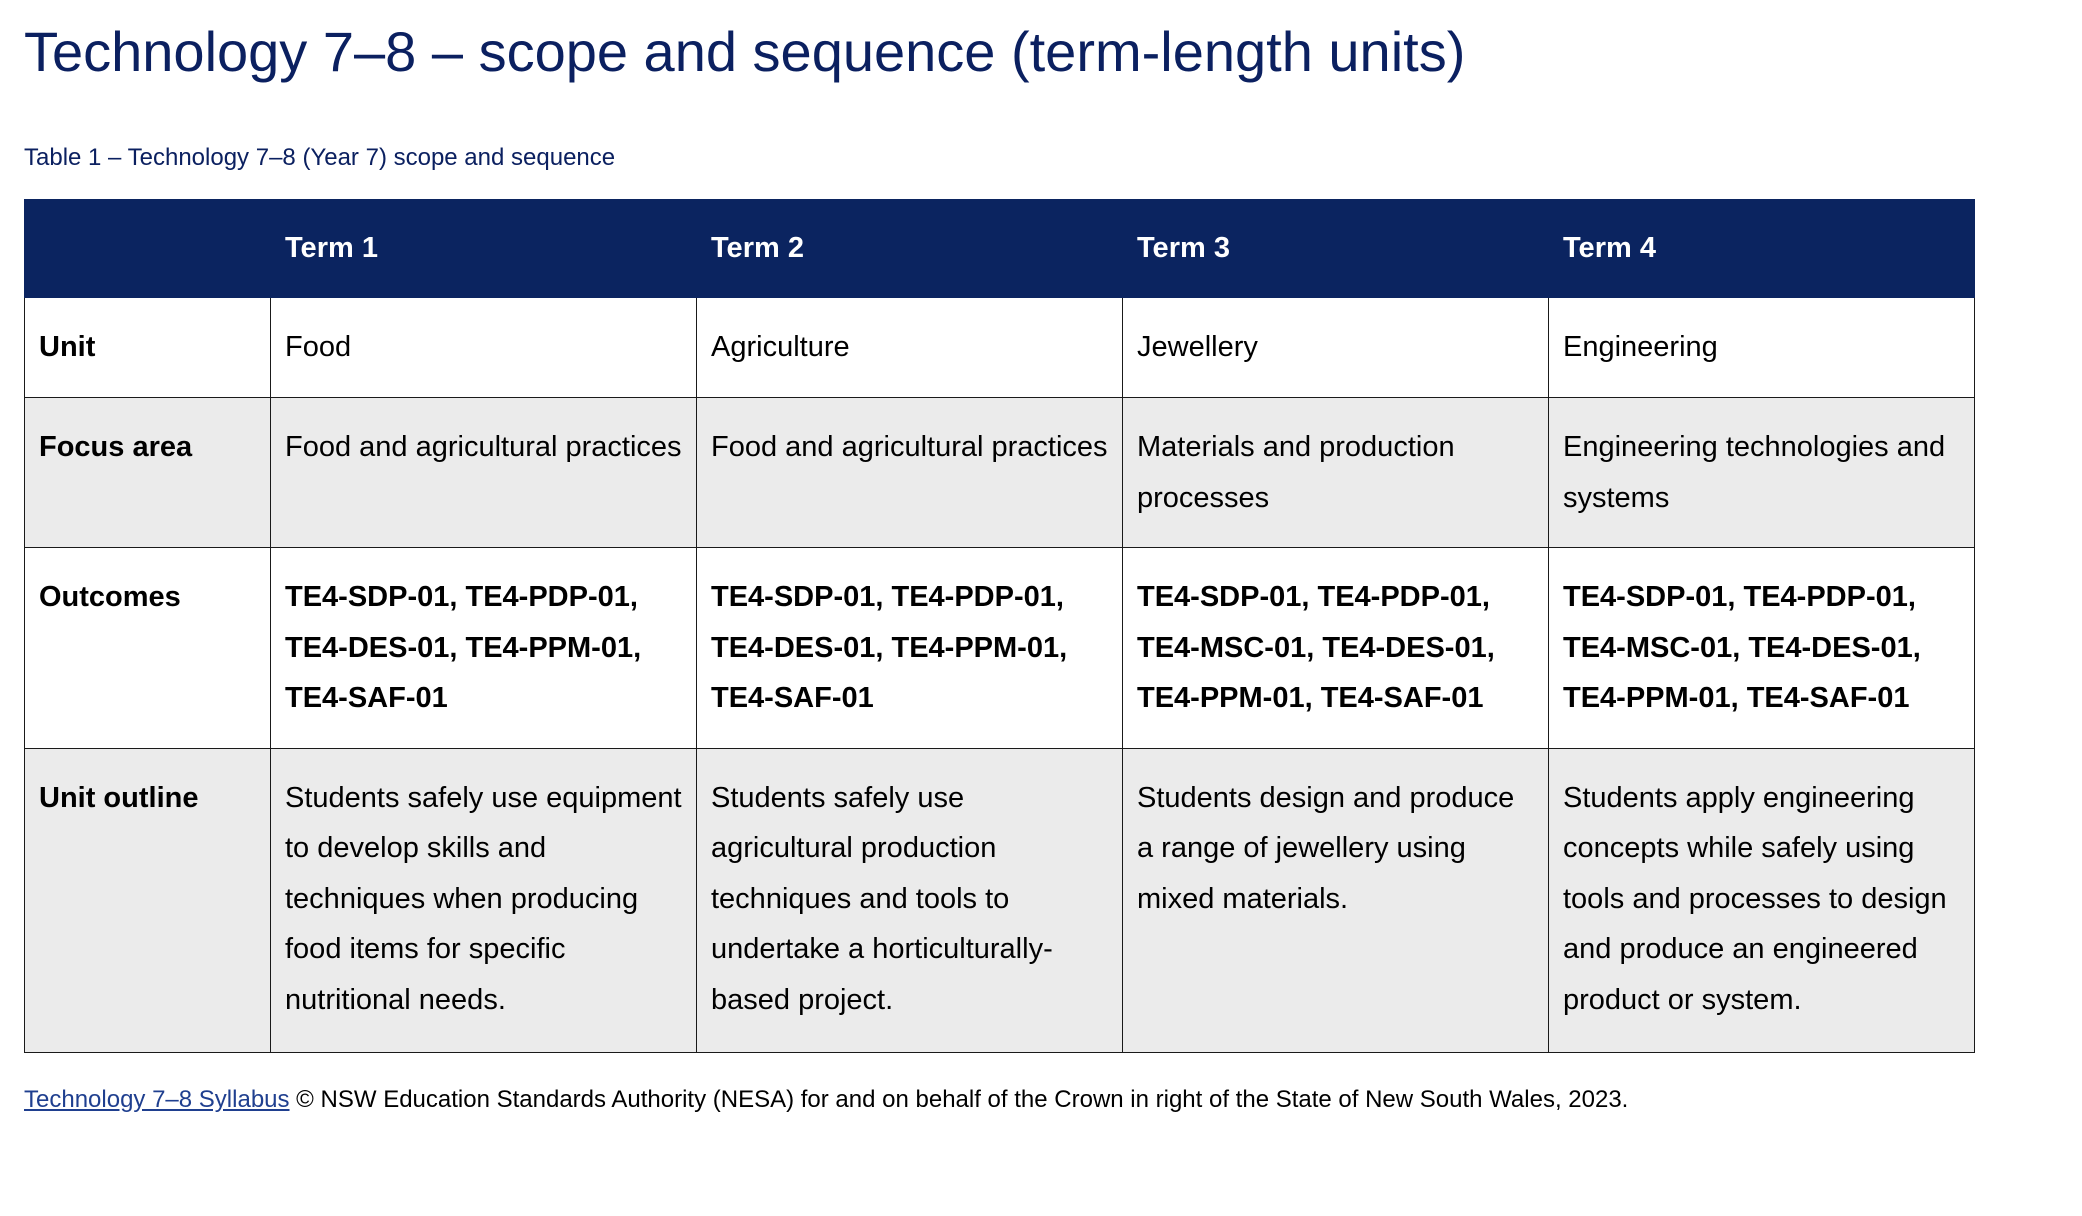 The width and height of the screenshot is (2082, 1216). Describe the element at coordinates (147, 472) in the screenshot. I see `row-label-focus-area: Focus area` at that location.